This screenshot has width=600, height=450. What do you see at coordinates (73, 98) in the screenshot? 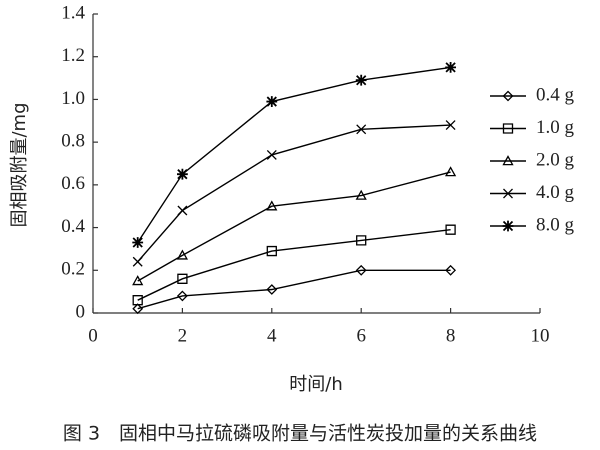
I see `y-tick-label: 1.0` at bounding box center [73, 98].